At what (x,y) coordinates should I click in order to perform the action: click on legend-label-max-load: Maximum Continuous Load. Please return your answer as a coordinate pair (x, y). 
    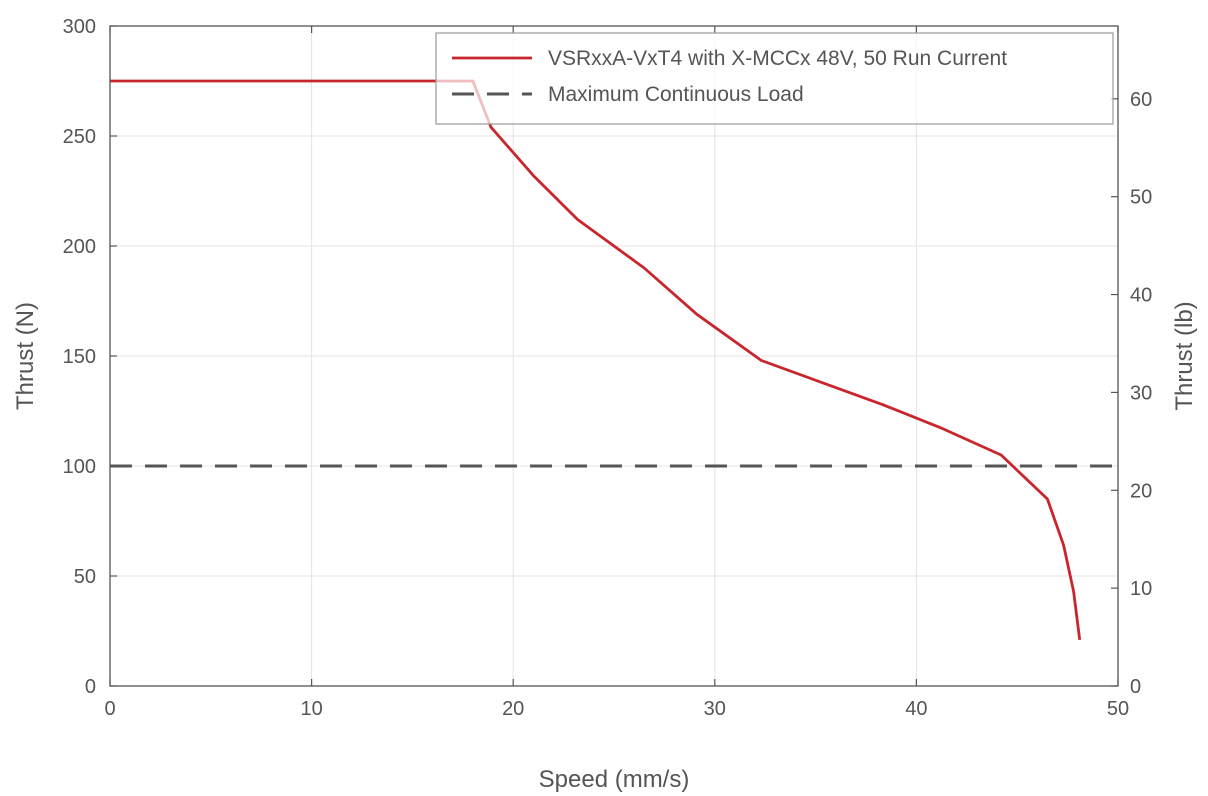
    Looking at the image, I should click on (676, 94).